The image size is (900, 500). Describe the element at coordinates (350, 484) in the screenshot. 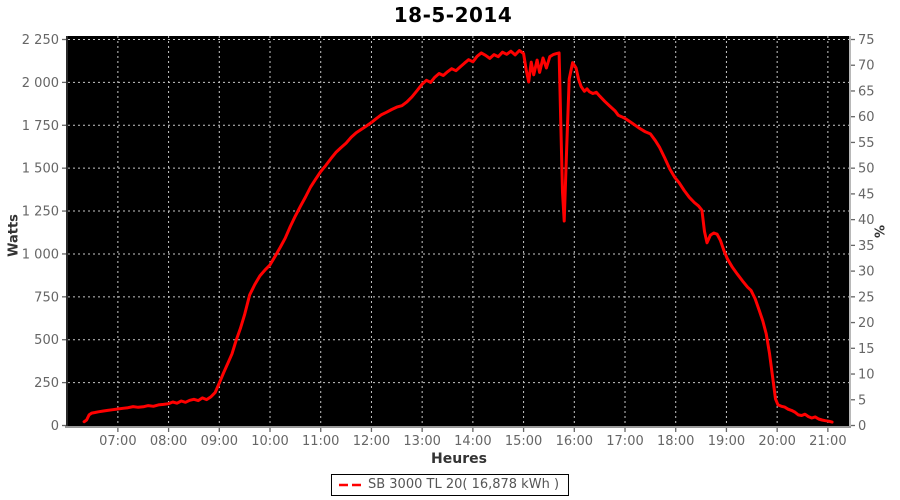

I see `legend-line-sample-icon` at that location.